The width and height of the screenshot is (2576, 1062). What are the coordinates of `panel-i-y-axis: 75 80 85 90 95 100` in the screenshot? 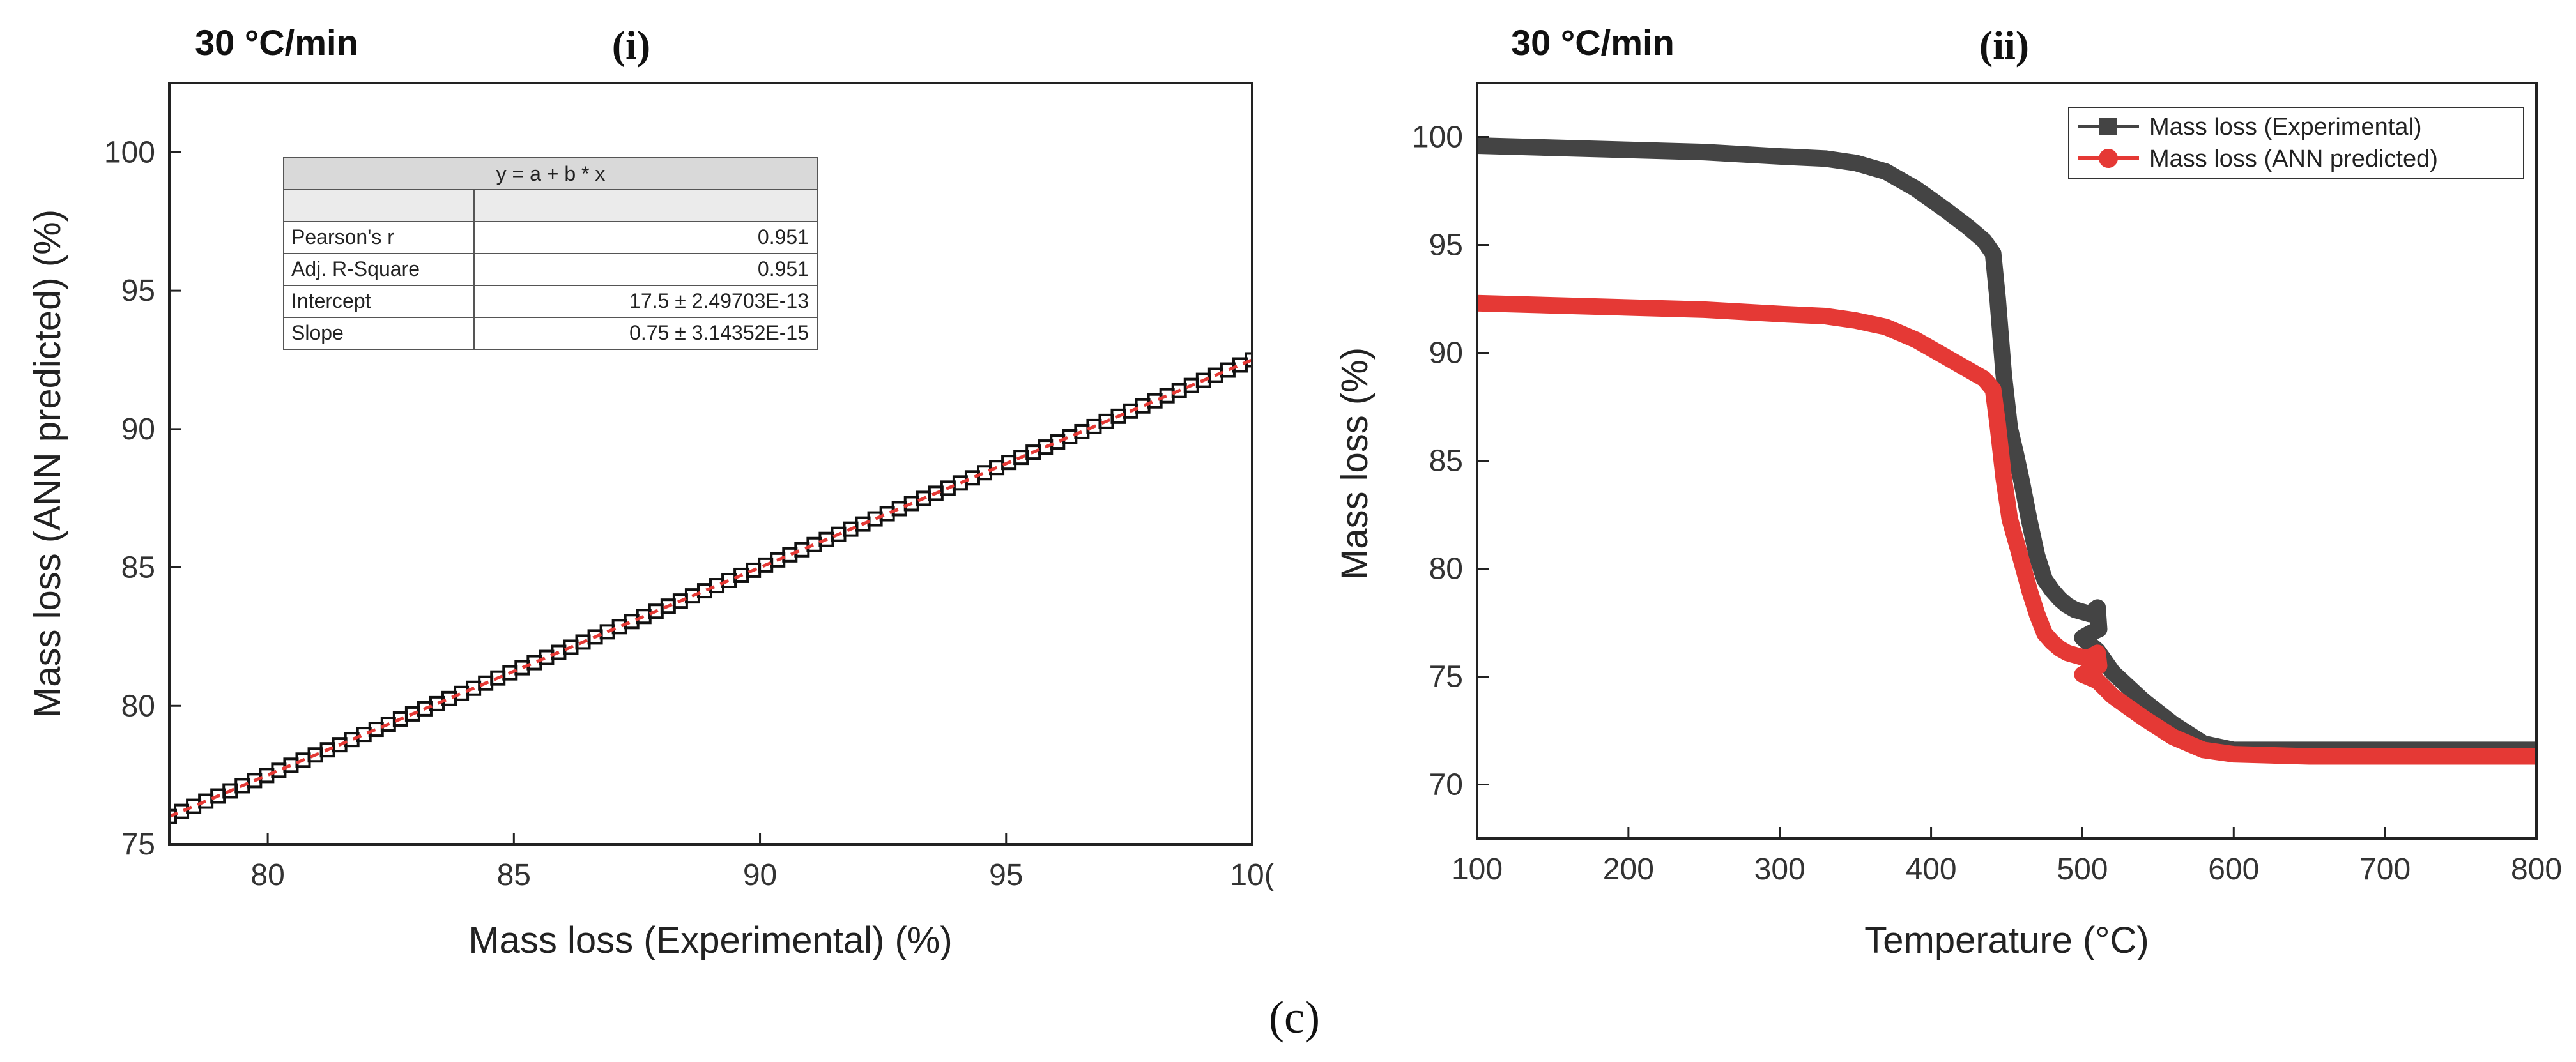 It's located at (142, 498).